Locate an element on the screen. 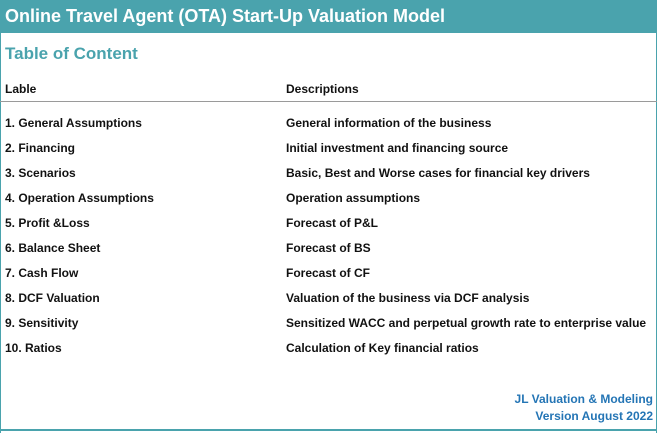 The height and width of the screenshot is (436, 657). toc-row-label: 1. General Assumptions is located at coordinates (73, 123).